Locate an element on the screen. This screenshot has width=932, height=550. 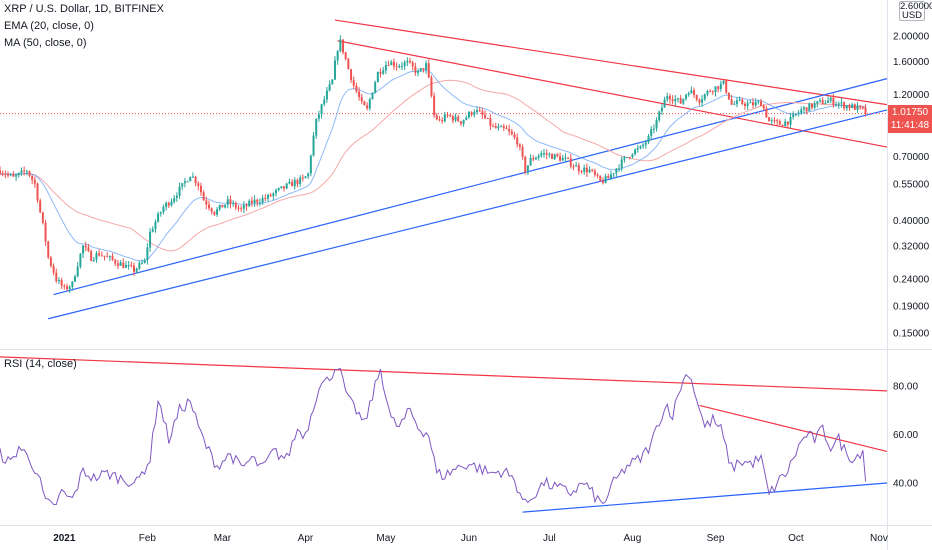
rsi-resistance-trendline is located at coordinates (793, 428).